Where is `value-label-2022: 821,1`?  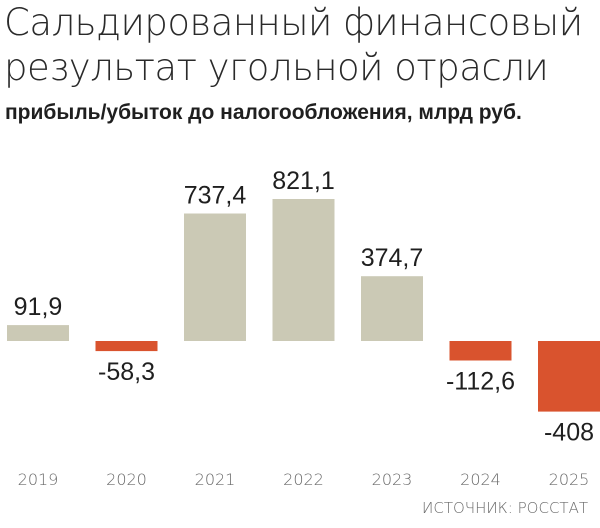
value-label-2022: 821,1 is located at coordinates (303, 181).